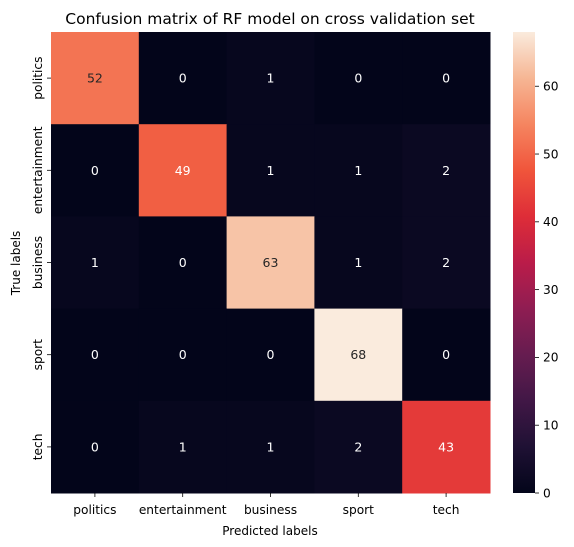  Describe the element at coordinates (551, 426) in the screenshot. I see `colorbar-tick-label: 10` at that location.